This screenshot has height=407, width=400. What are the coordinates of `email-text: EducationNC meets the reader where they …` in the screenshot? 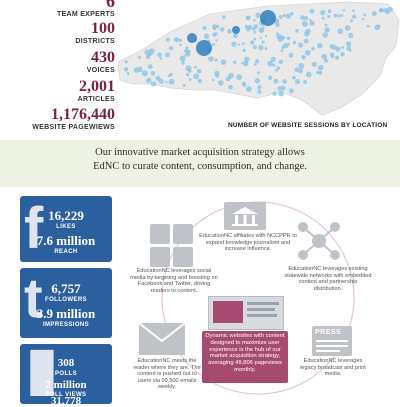 It's located at (167, 374).